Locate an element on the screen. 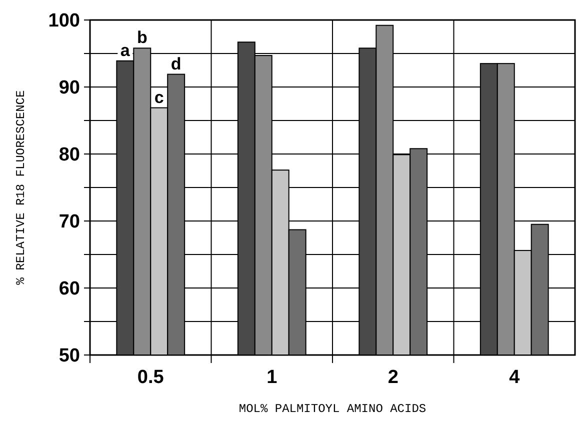 This screenshot has height=427, width=581. y-tick-label: 70 is located at coordinates (69, 222).